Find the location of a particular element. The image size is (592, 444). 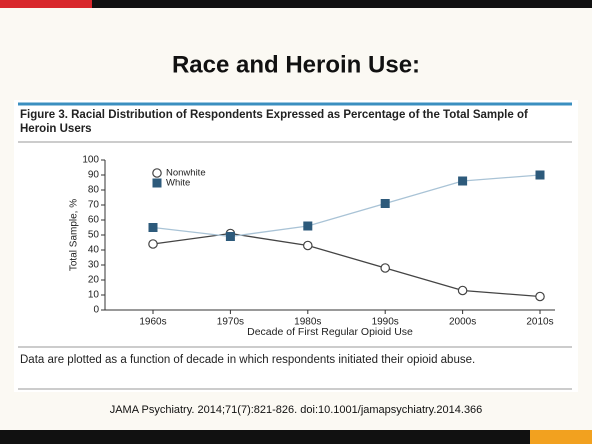

series-line is located at coordinates (346, 206).